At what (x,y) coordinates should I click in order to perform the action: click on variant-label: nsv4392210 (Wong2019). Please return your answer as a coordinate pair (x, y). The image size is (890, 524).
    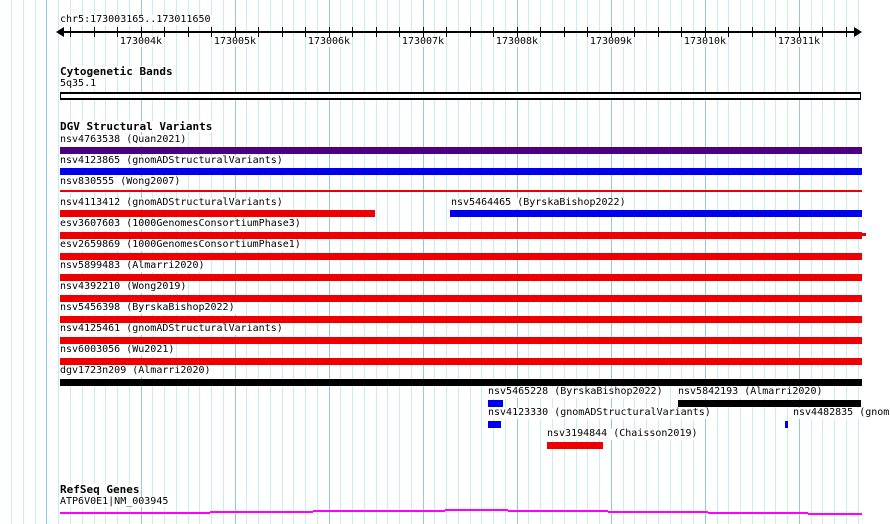
    Looking at the image, I should click on (124, 287).